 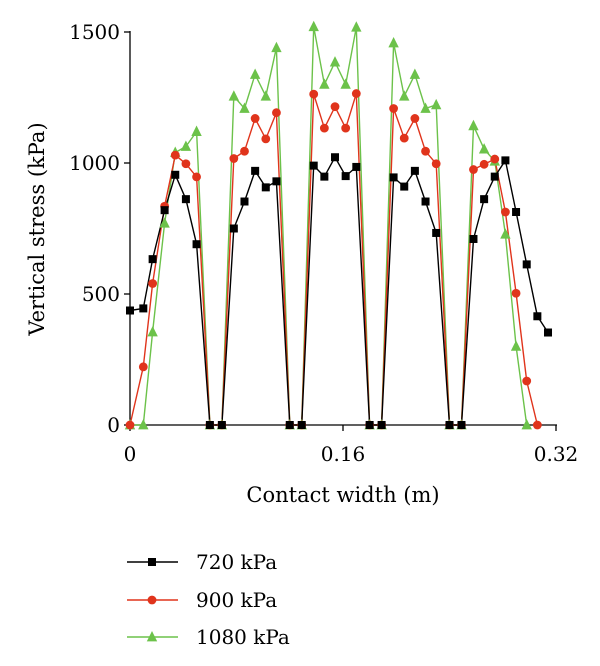 I want to click on x-tick-label: 0.32, so click(x=556, y=454).